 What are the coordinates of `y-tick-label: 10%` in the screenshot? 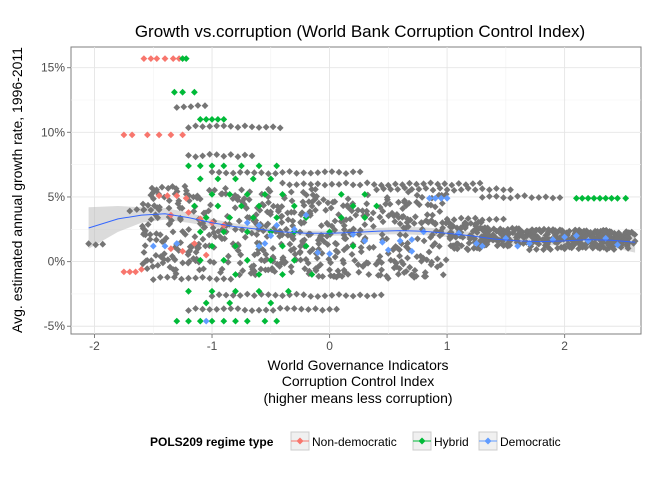 It's located at (53, 132).